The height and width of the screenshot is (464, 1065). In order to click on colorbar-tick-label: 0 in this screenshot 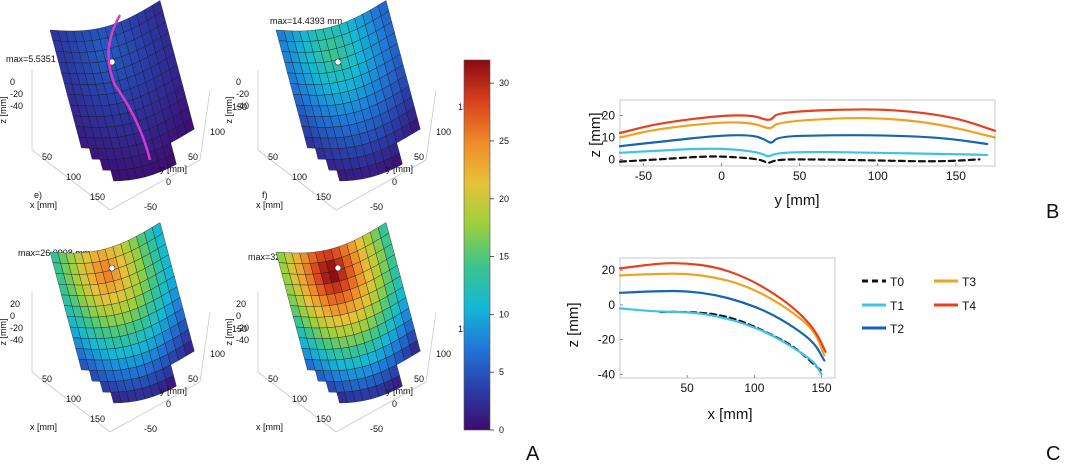, I will do `click(501, 430)`.